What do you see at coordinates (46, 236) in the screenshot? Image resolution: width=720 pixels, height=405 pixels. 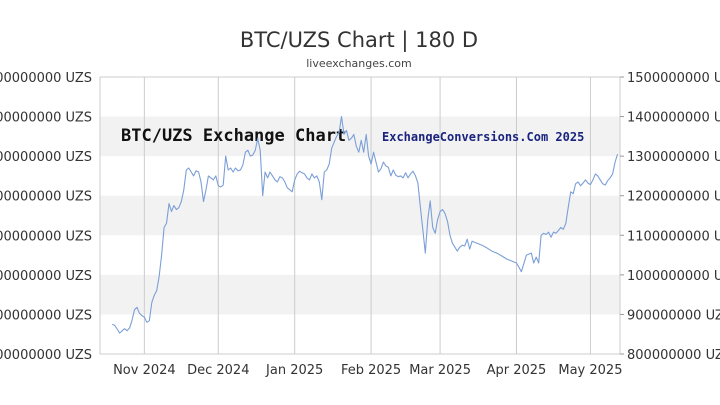 I see `y-tick-label-left: 1100000000 UZS` at bounding box center [46, 236].